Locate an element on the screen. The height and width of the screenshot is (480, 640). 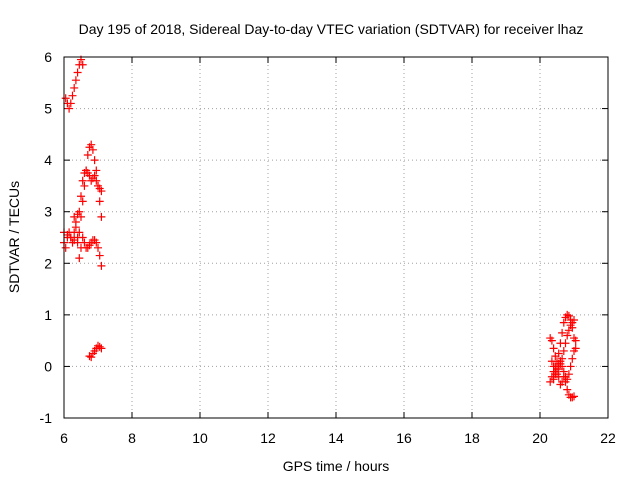
x-tick-label: 12 is located at coordinates (268, 438).